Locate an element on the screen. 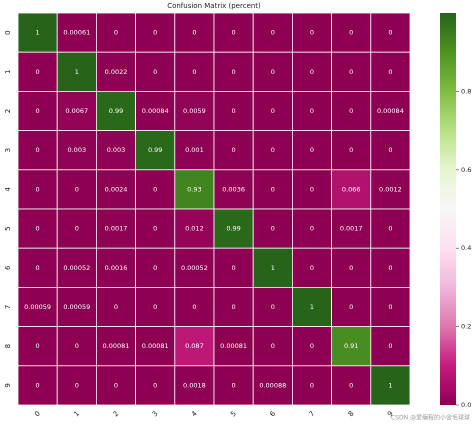 This screenshot has height=428, width=474. y-tick-label: 1 is located at coordinates (8, 72).